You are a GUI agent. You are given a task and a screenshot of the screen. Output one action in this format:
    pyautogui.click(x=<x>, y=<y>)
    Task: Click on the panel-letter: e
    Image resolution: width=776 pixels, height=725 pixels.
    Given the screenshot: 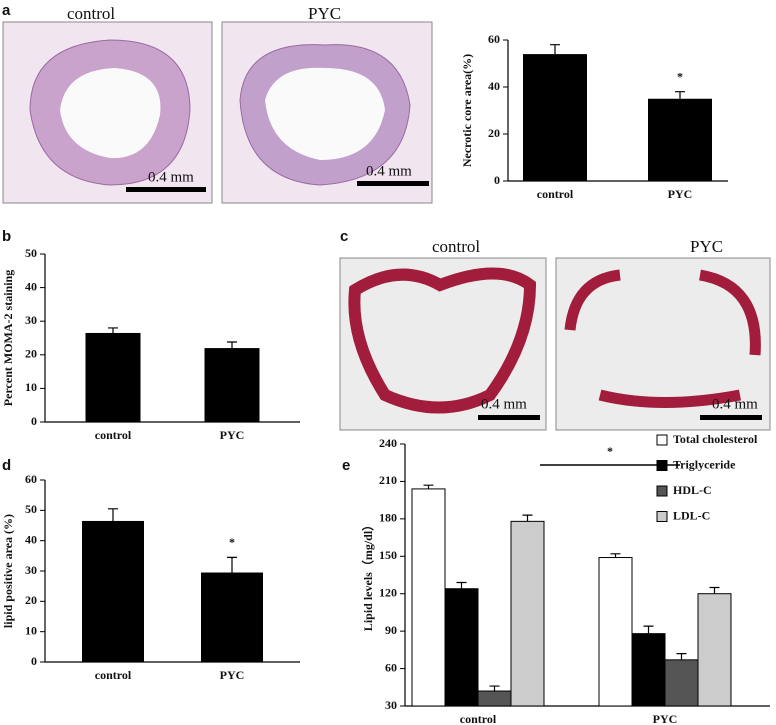 What is the action you would take?
    pyautogui.click(x=346, y=465)
    